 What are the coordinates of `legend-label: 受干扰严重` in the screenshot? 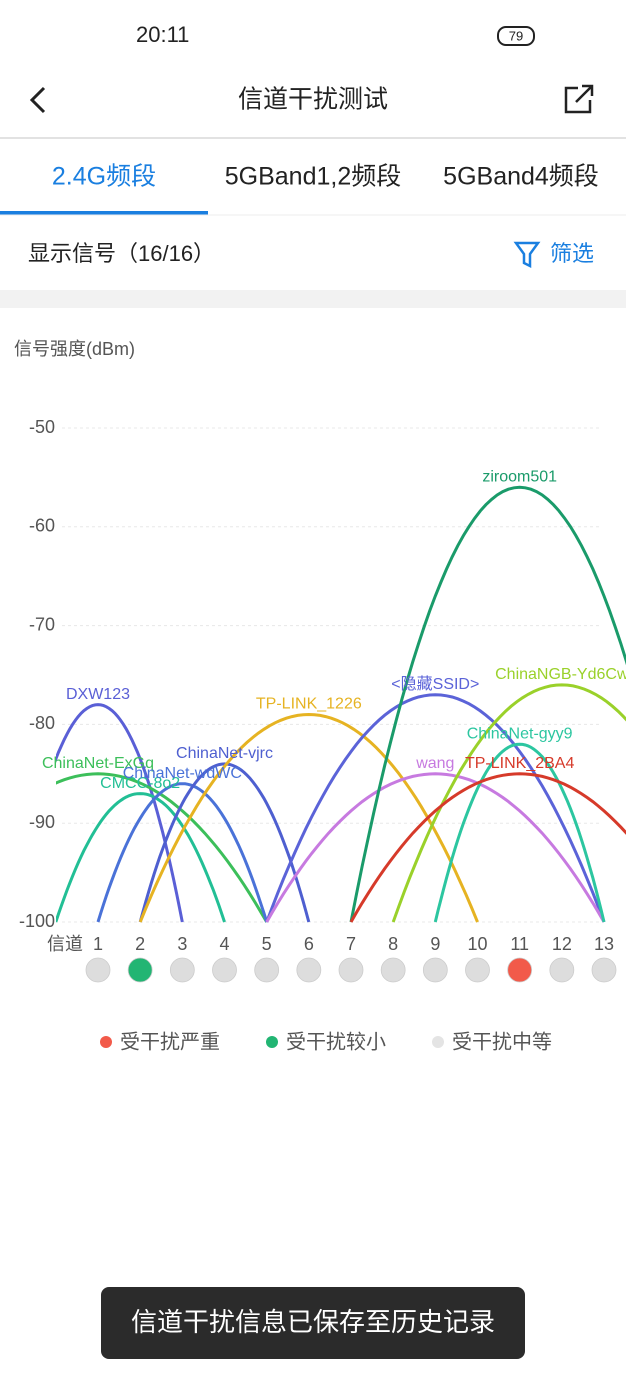 It's located at (170, 1041).